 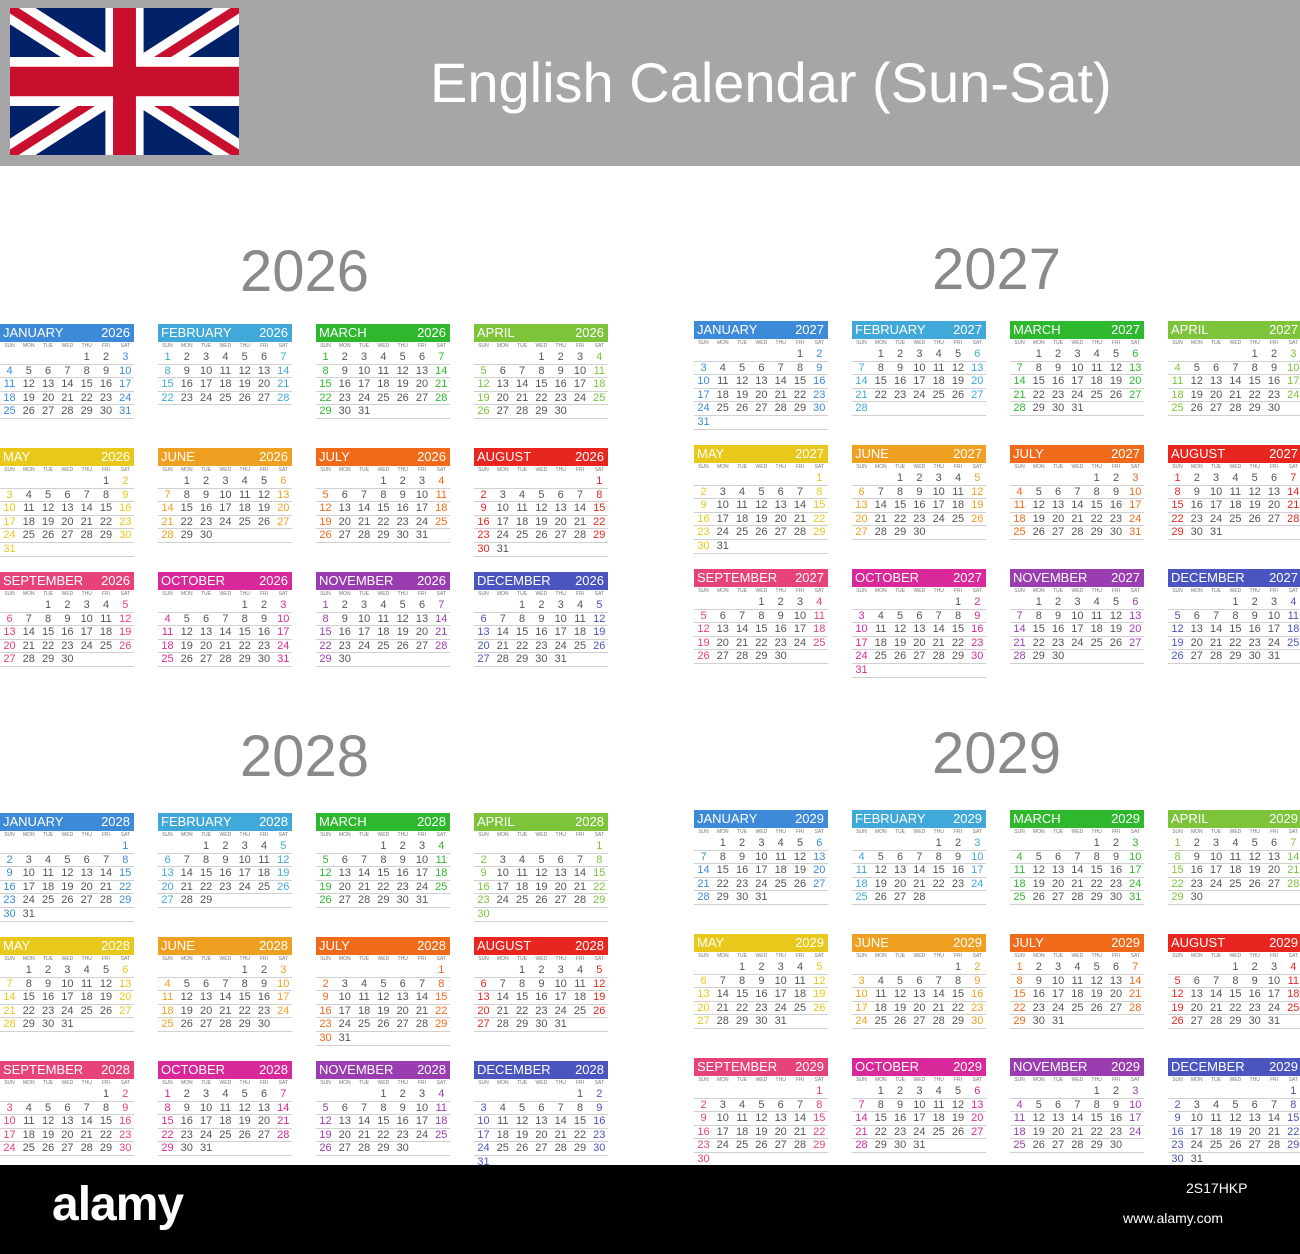 I want to click on day-number: 4, so click(x=1019, y=1104).